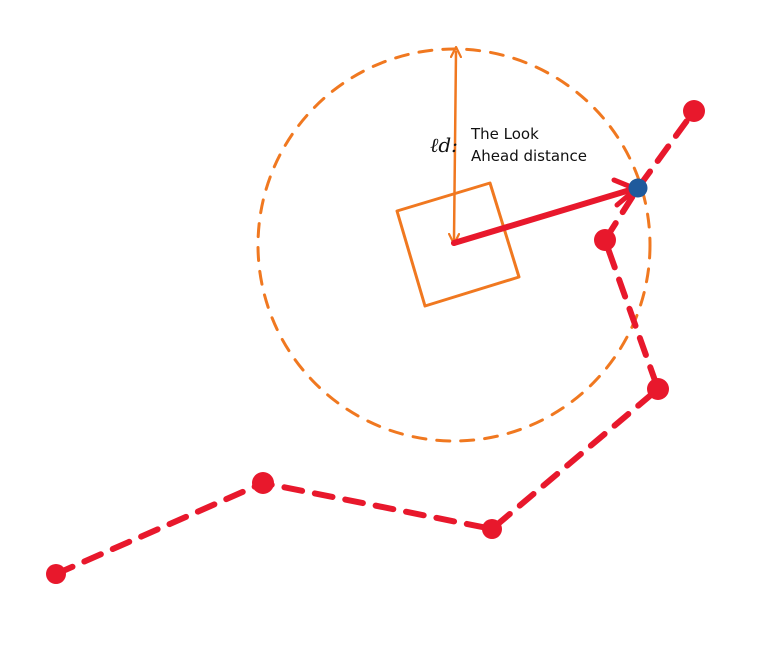 This screenshot has height=646, width=768. What do you see at coordinates (455, 145) in the screenshot?
I see `lookahead-distance-arrow` at bounding box center [455, 145].